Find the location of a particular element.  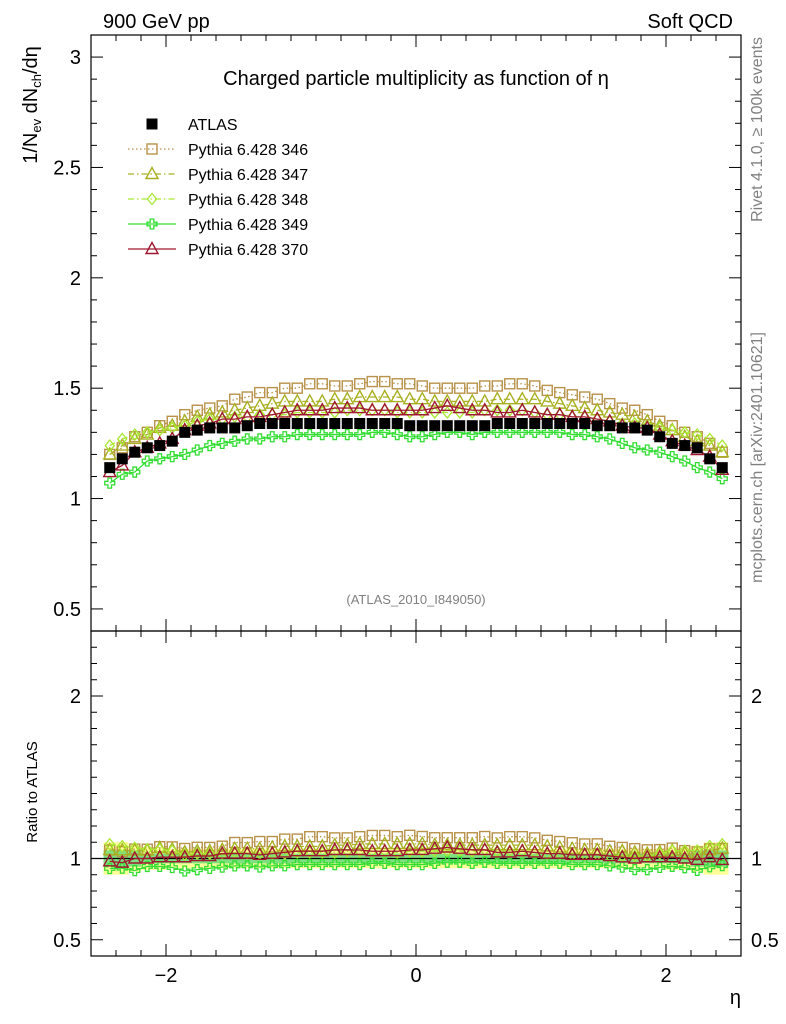

ratio-series-line is located at coordinates (416, 866).